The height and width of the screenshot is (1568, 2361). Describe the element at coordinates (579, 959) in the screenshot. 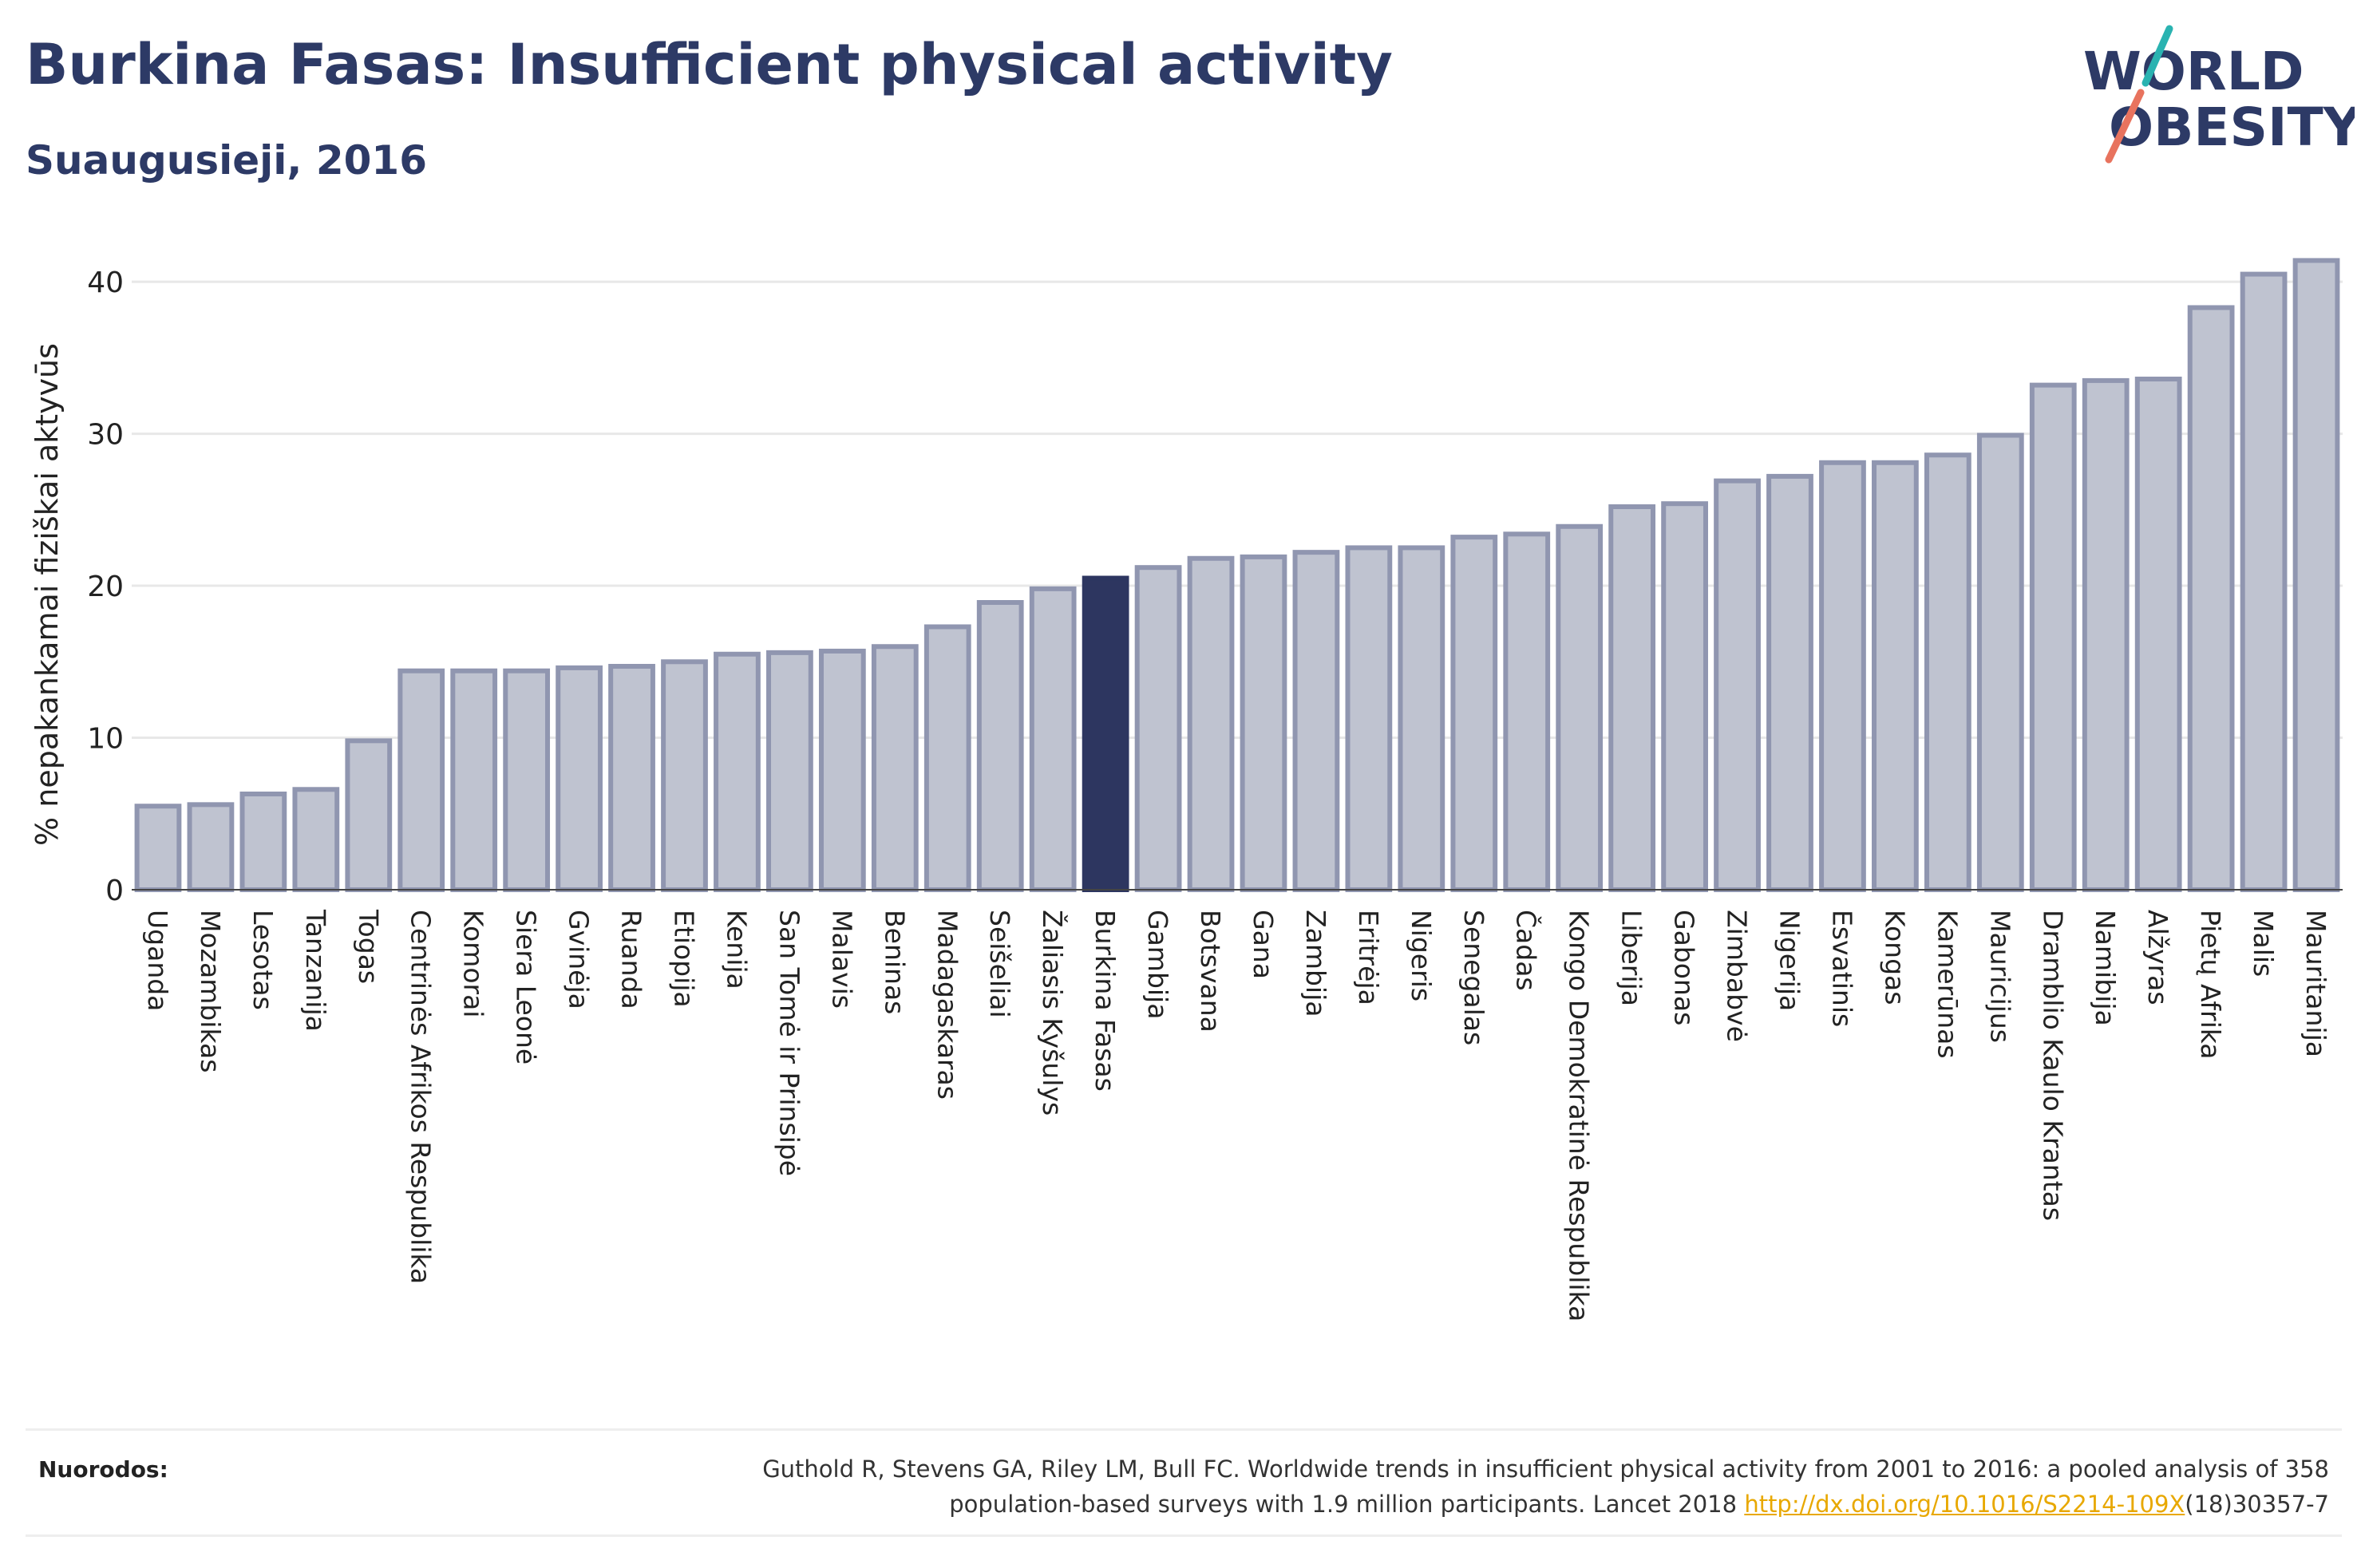

I see `x-tick-label: Gvinėja` at that location.